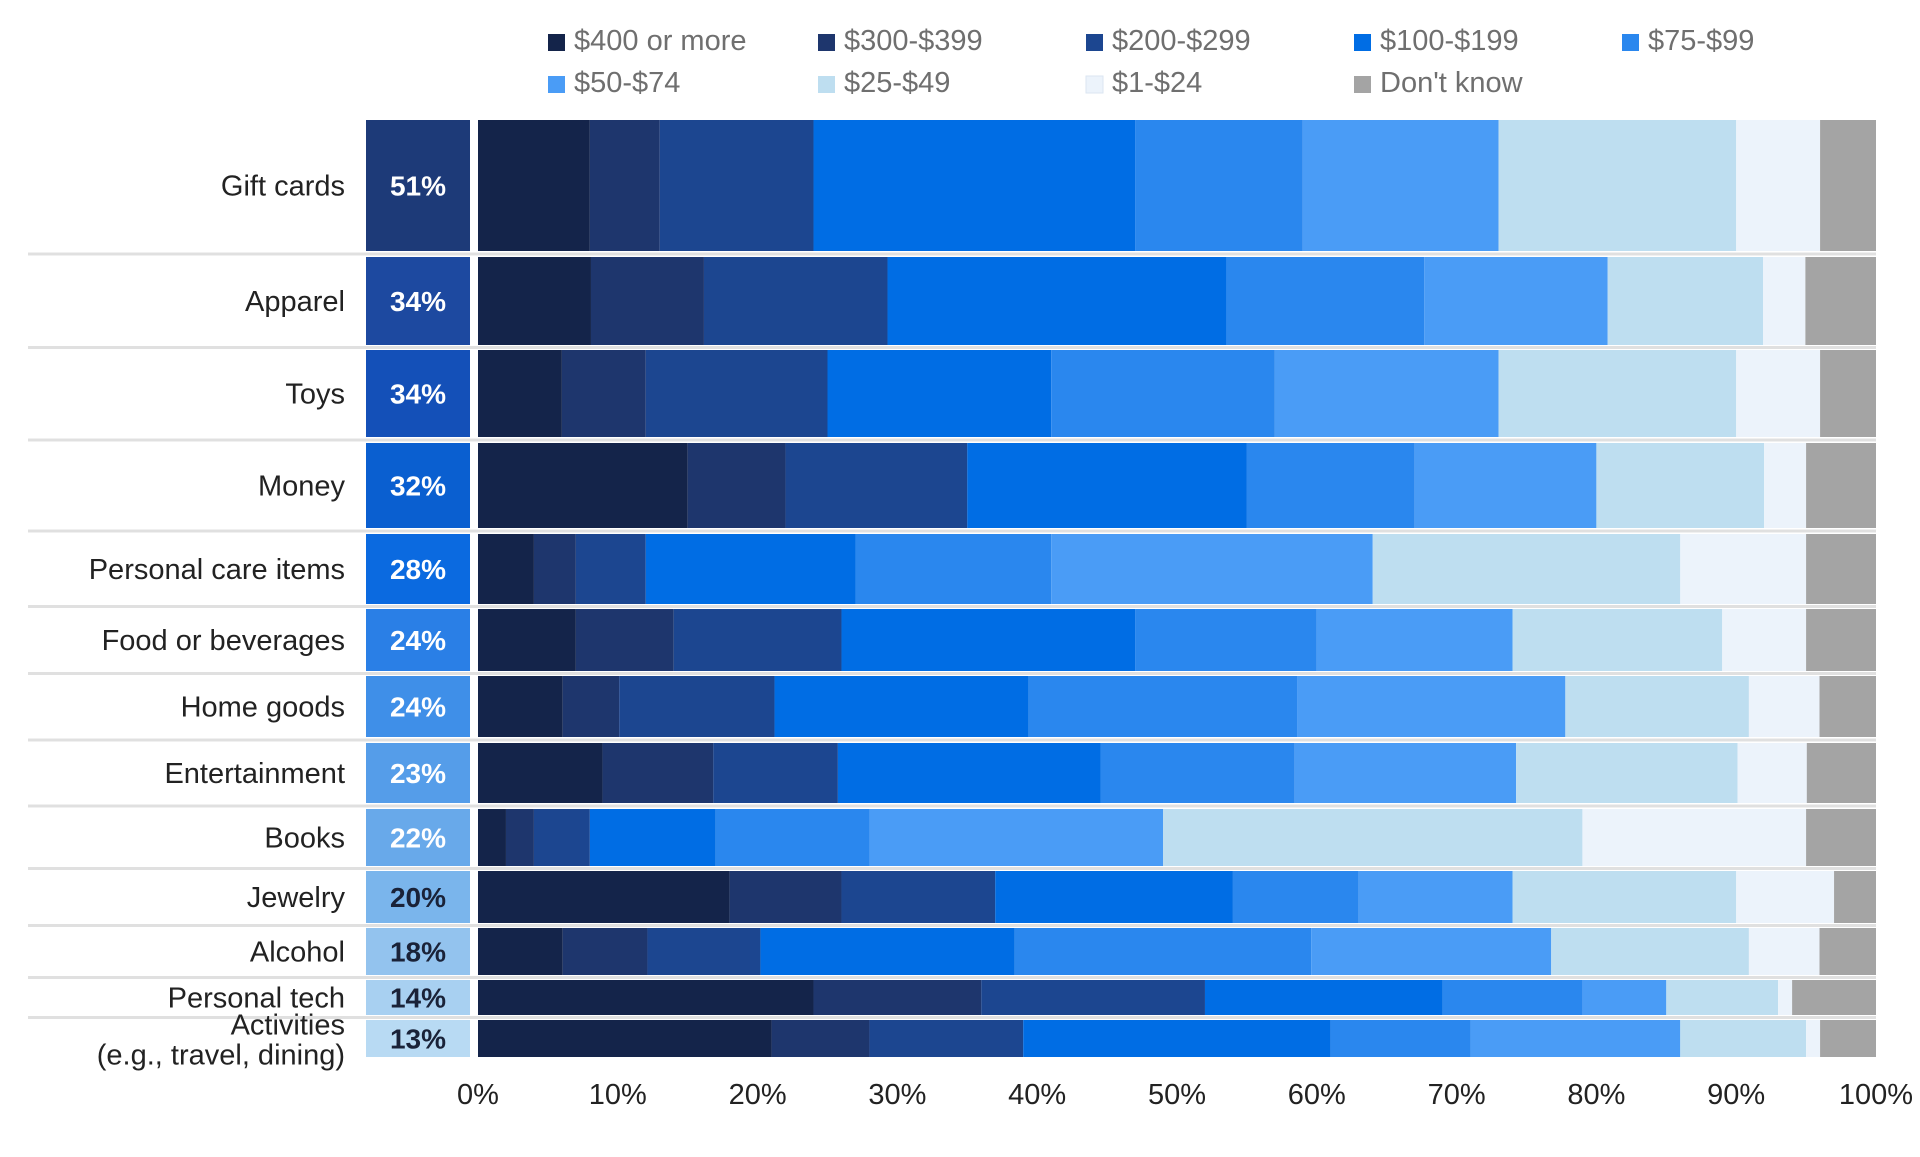 The height and width of the screenshot is (1157, 1920). Describe the element at coordinates (418, 1039) in the screenshot. I see `share-label: 13%` at that location.